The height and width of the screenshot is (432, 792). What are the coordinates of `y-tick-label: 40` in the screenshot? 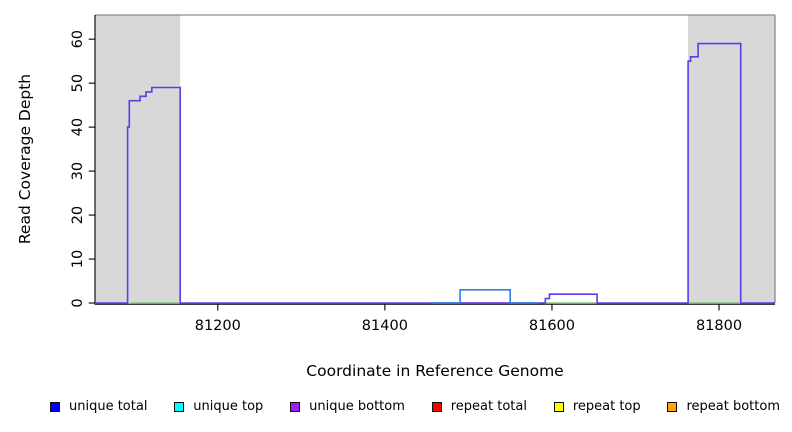 It's located at (78, 127).